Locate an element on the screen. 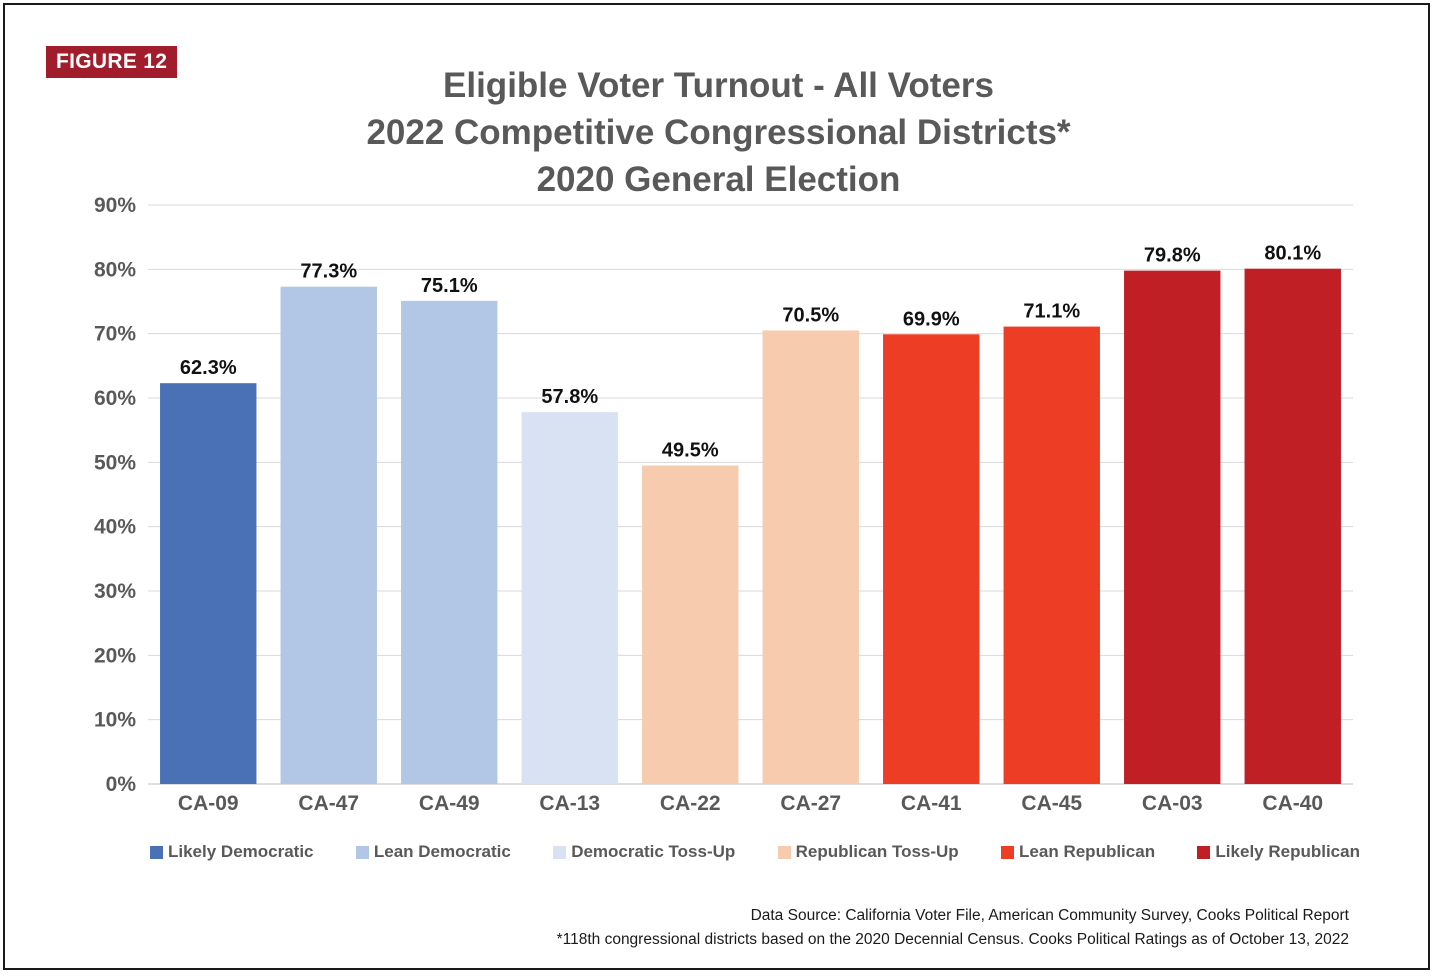  data-label: 79.8% is located at coordinates (1172, 256).